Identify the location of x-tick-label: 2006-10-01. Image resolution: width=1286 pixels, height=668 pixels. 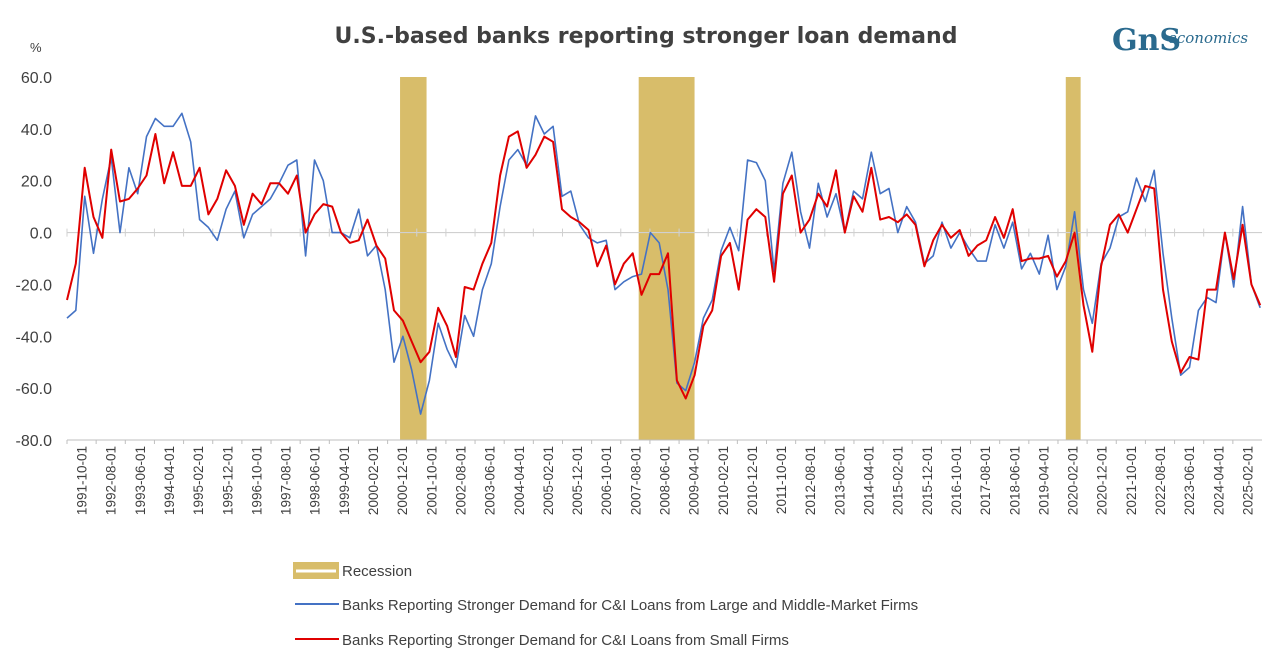
(606, 480).